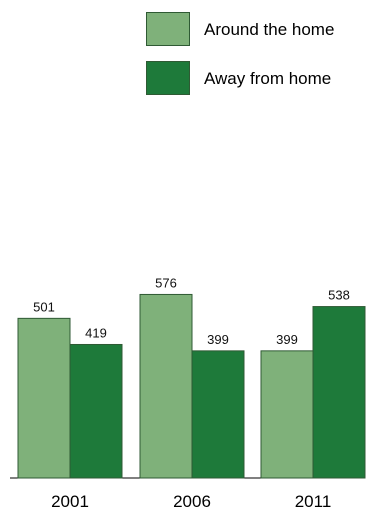 The height and width of the screenshot is (509, 367). What do you see at coordinates (44, 306) in the screenshot?
I see `bar-value-label-2001-around-the-home: 501` at bounding box center [44, 306].